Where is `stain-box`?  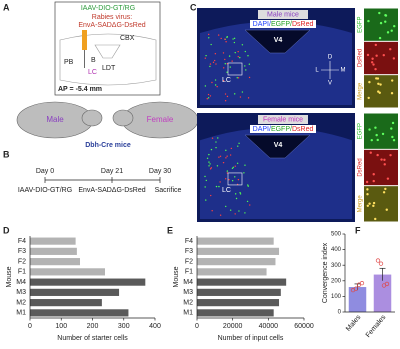 stain-box is located at coordinates (283, 129).